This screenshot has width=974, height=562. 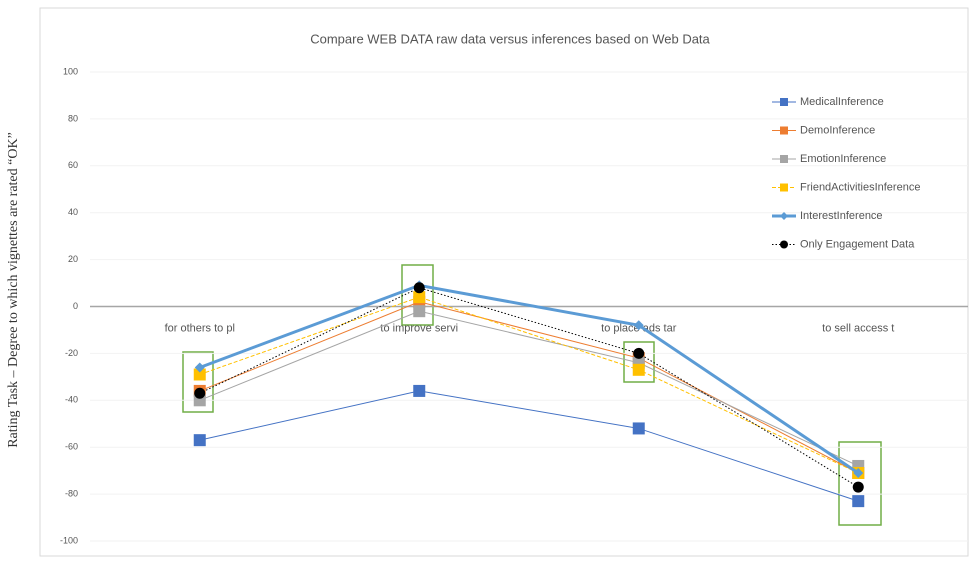 What do you see at coordinates (842, 102) in the screenshot?
I see `legend-label: MedicalInference` at bounding box center [842, 102].